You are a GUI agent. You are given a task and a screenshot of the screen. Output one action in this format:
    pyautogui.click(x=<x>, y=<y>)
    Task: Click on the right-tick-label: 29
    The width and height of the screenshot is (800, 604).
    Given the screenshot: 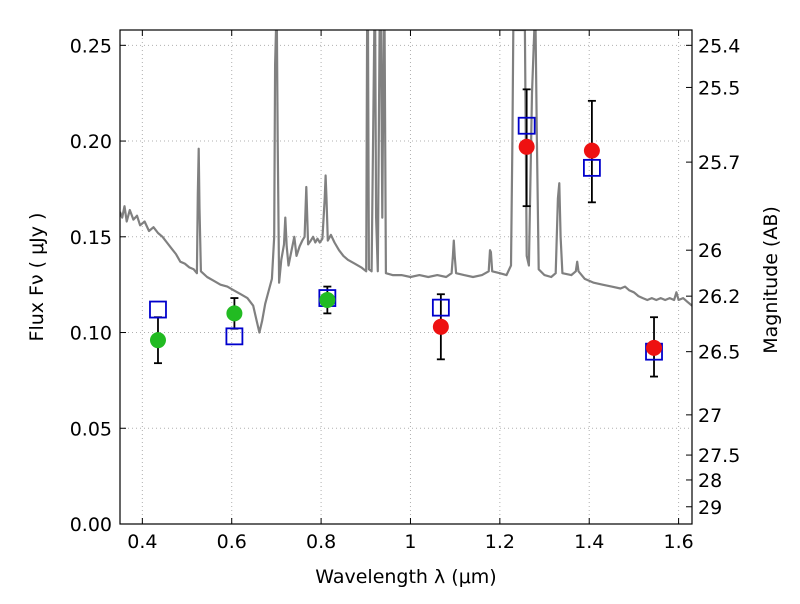 What is the action you would take?
    pyautogui.click(x=710, y=508)
    